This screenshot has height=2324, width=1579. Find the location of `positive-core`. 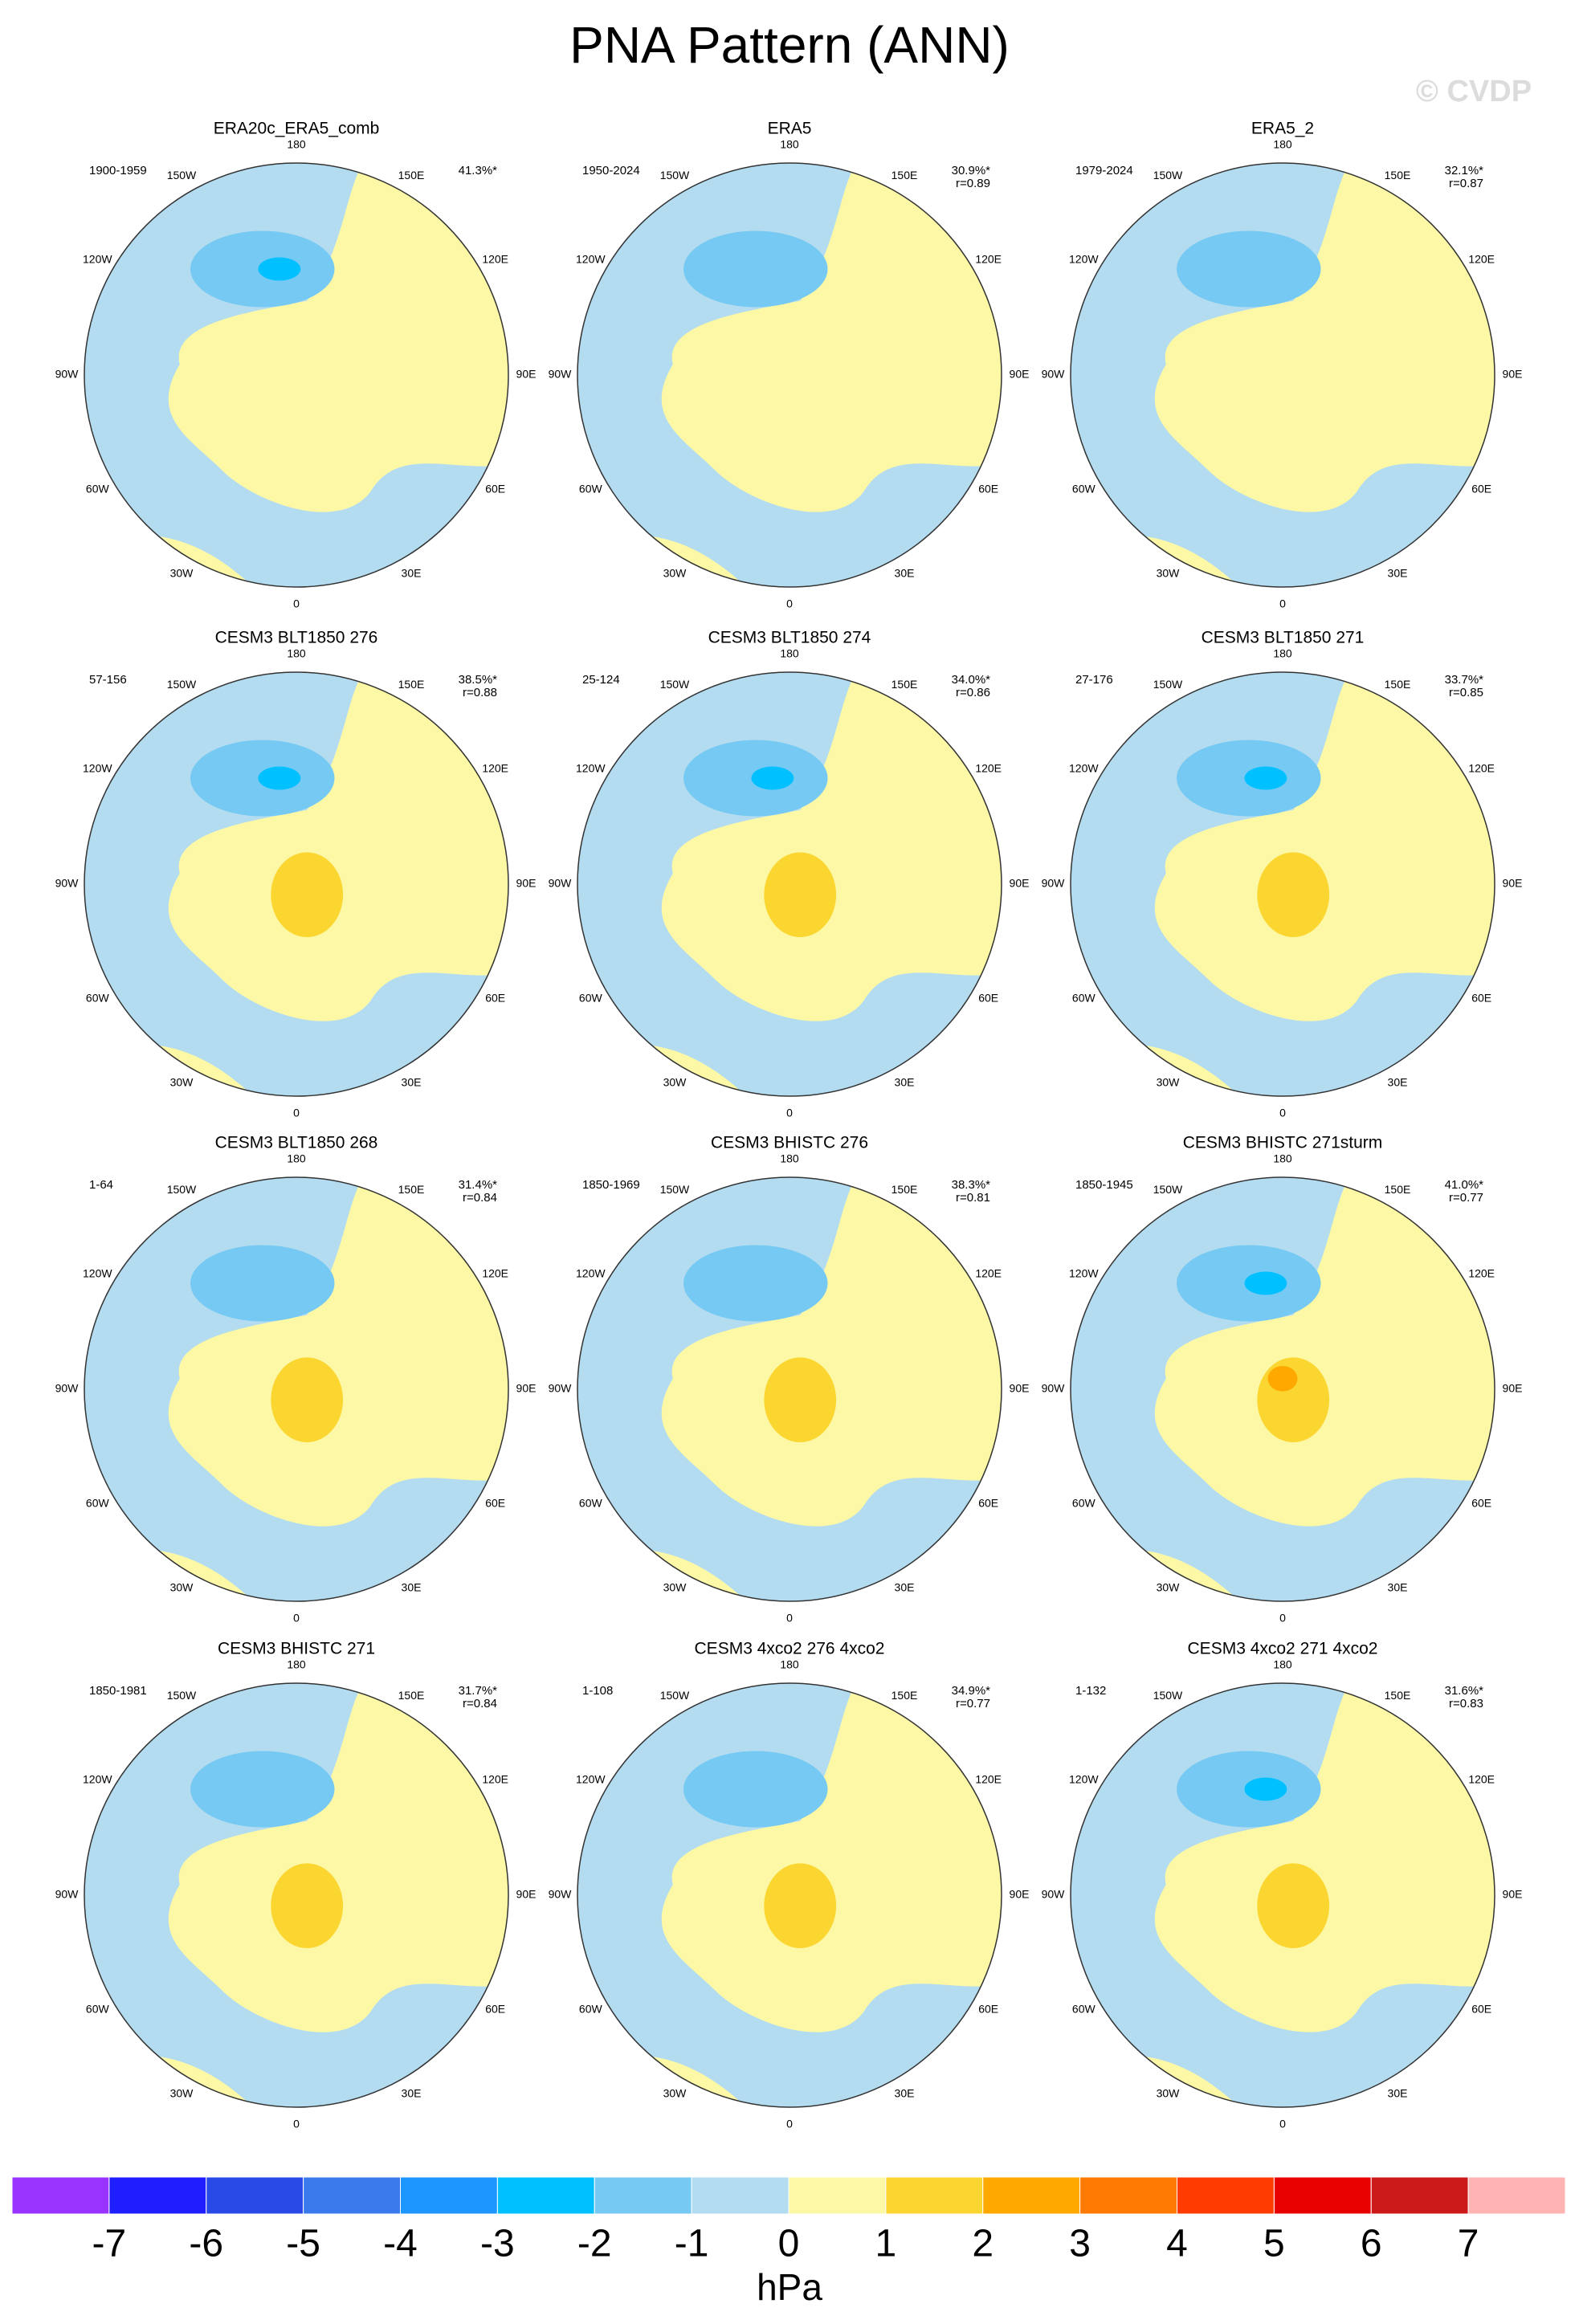

positive-core is located at coordinates (1293, 1905).